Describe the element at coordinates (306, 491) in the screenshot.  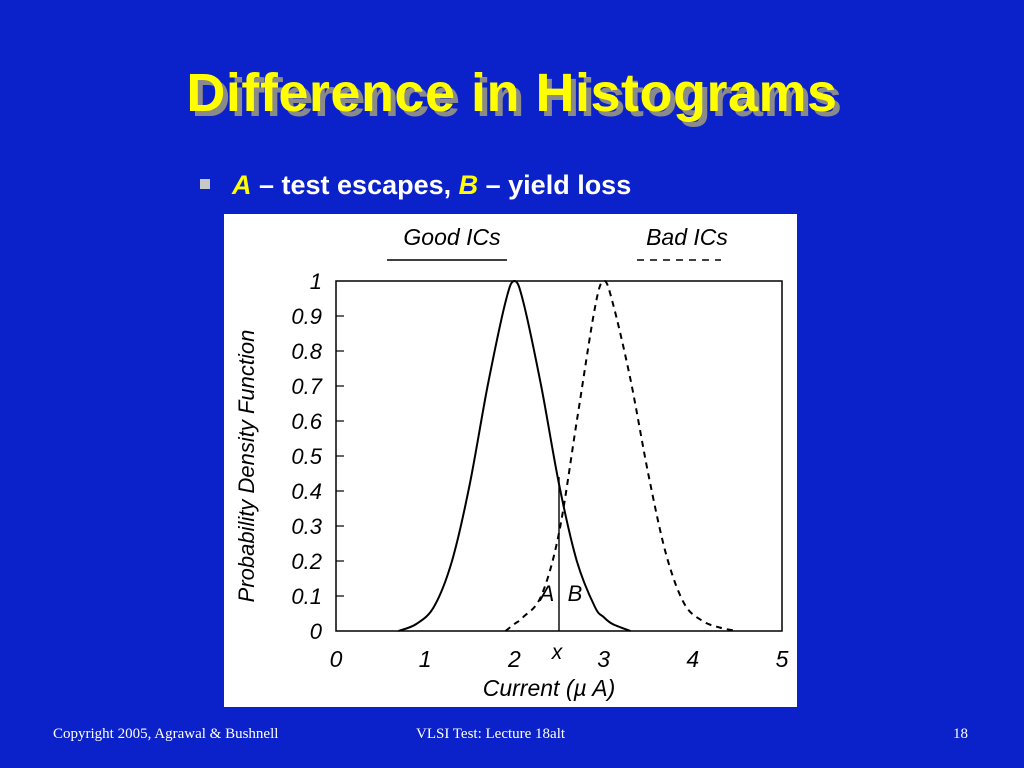
I see `y-tick-label: 0.4` at that location.